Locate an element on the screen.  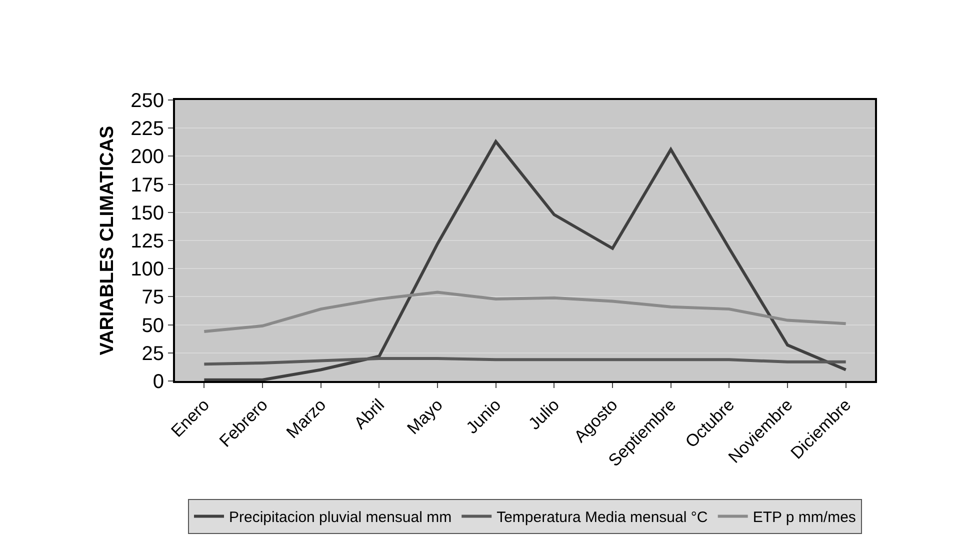
y-tick-label: 75 is located at coordinates (153, 297).